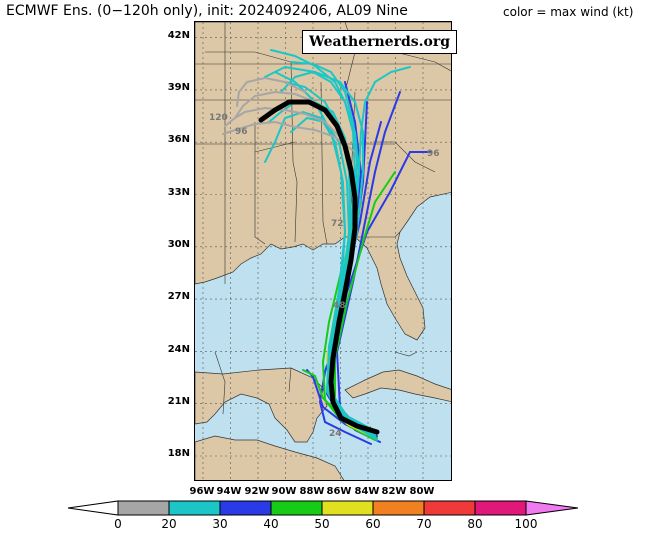 This screenshot has height=533, width=646. Describe the element at coordinates (526, 524) in the screenshot. I see `colorbar-tick-100: 100` at that location.